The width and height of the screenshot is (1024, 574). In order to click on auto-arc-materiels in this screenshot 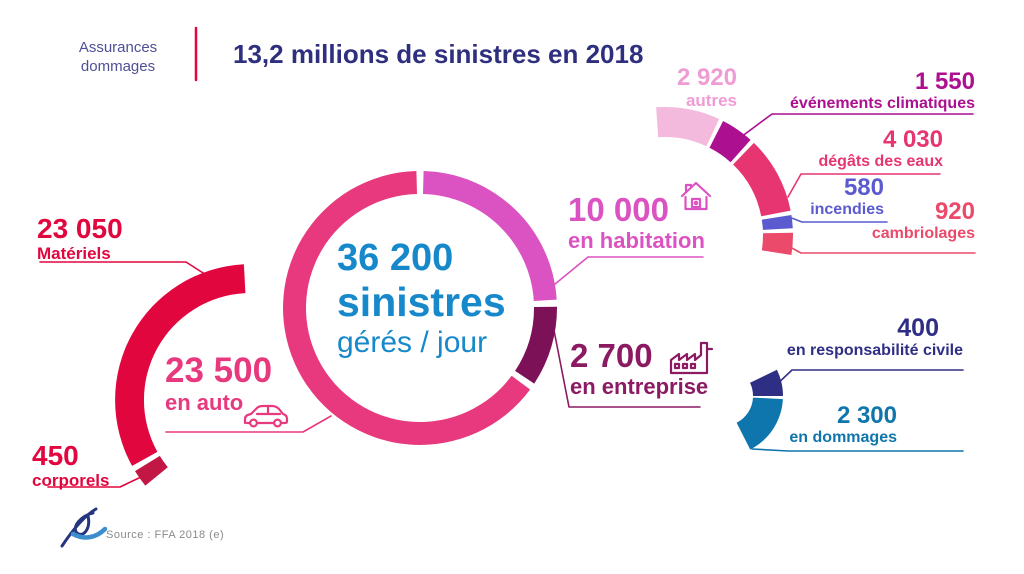, I will do `click(180, 365)`.